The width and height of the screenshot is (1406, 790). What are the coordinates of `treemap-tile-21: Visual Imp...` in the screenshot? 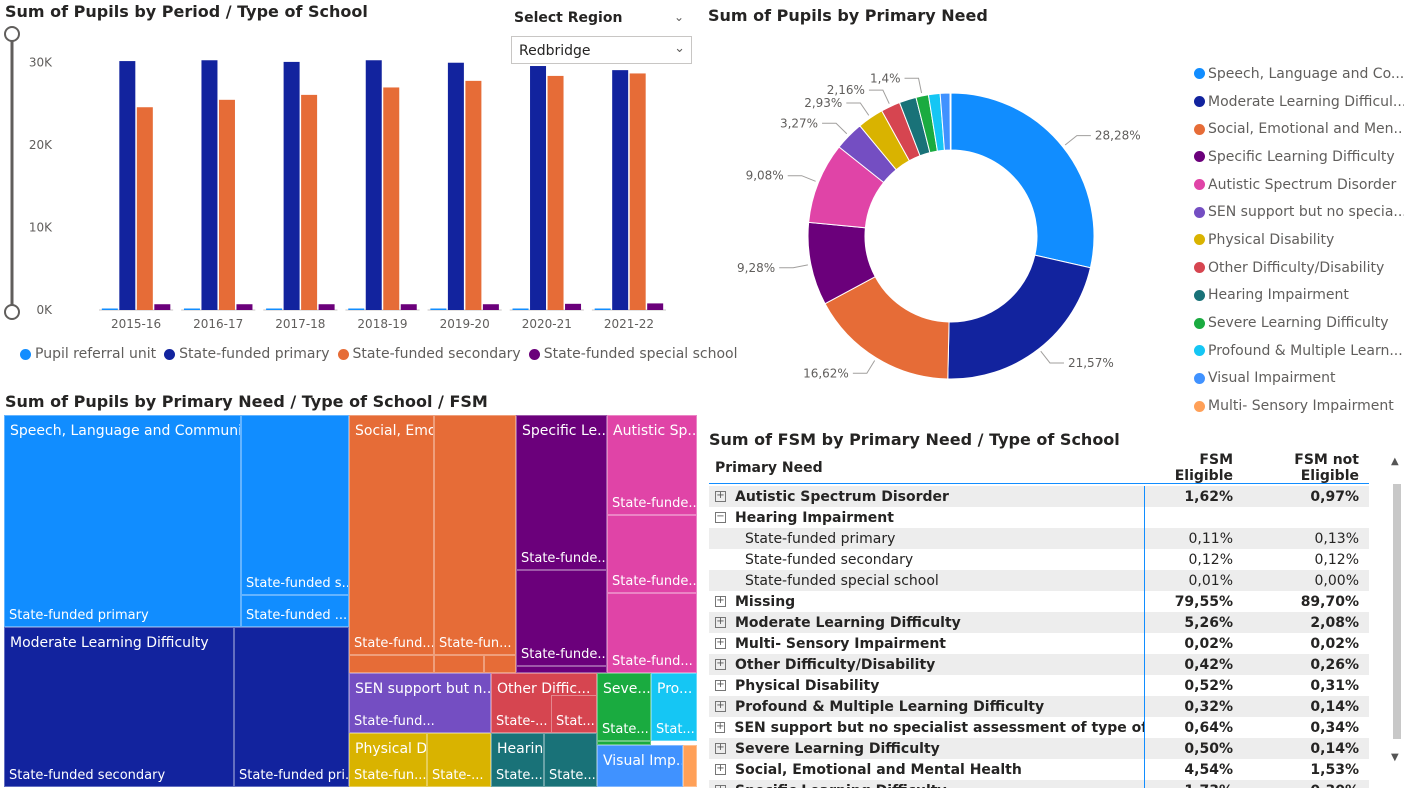 It's located at (640, 766).